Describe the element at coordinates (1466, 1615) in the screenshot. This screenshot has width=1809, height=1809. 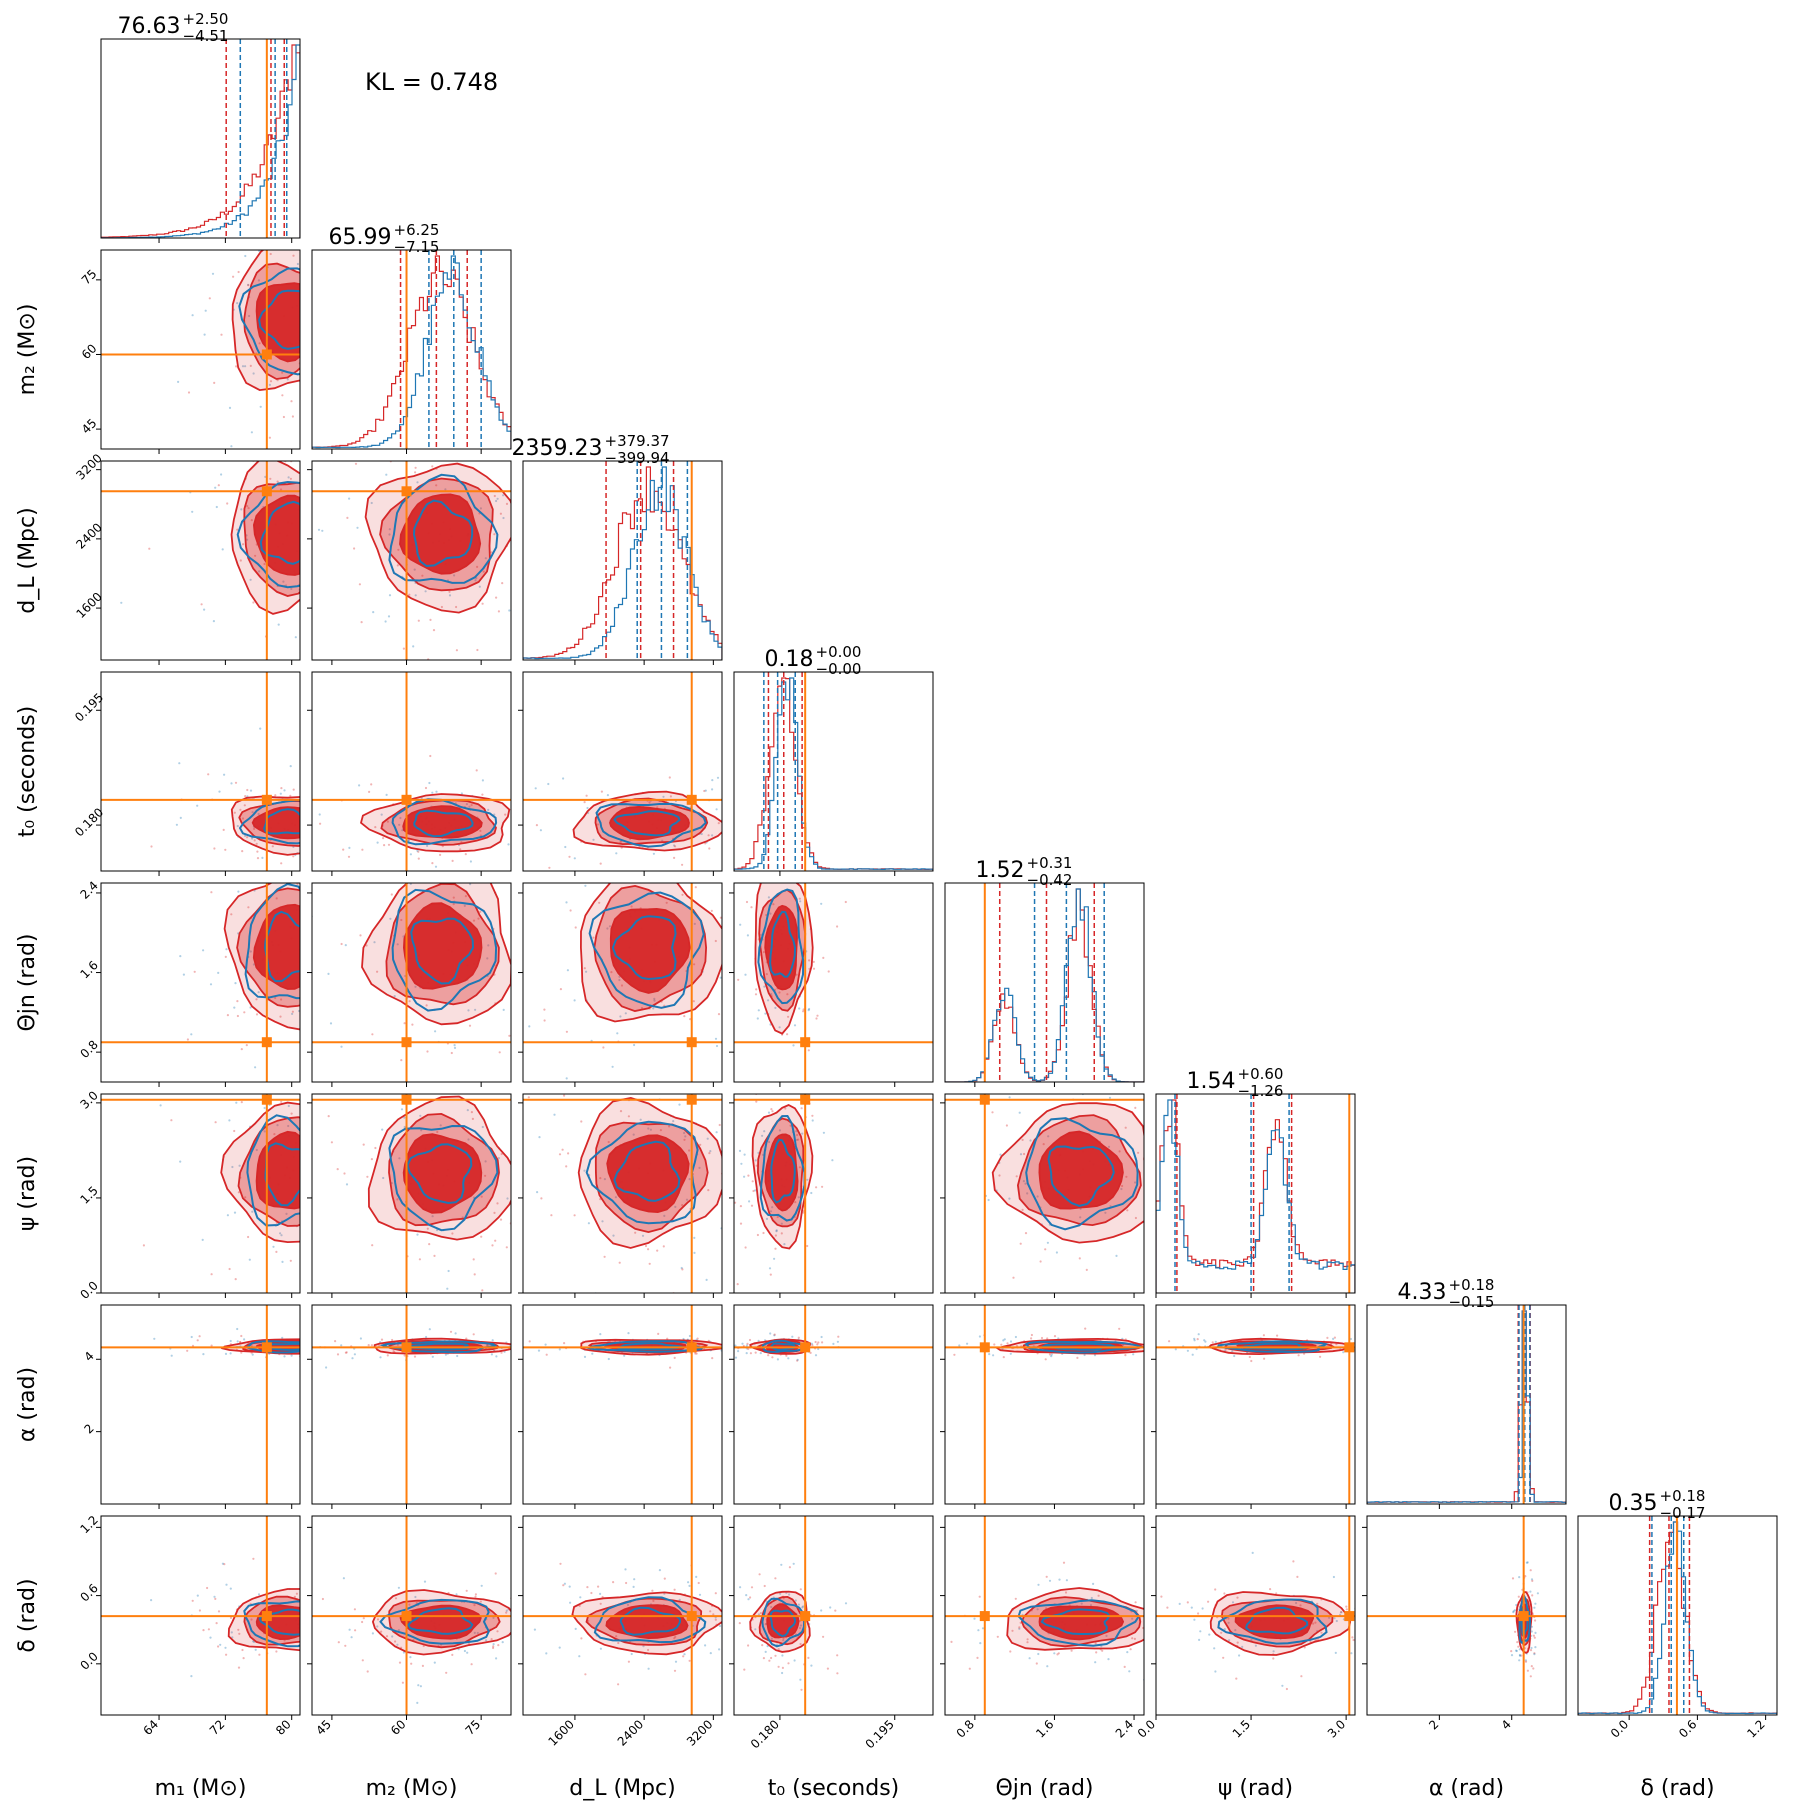
I see `panel-frame` at that location.